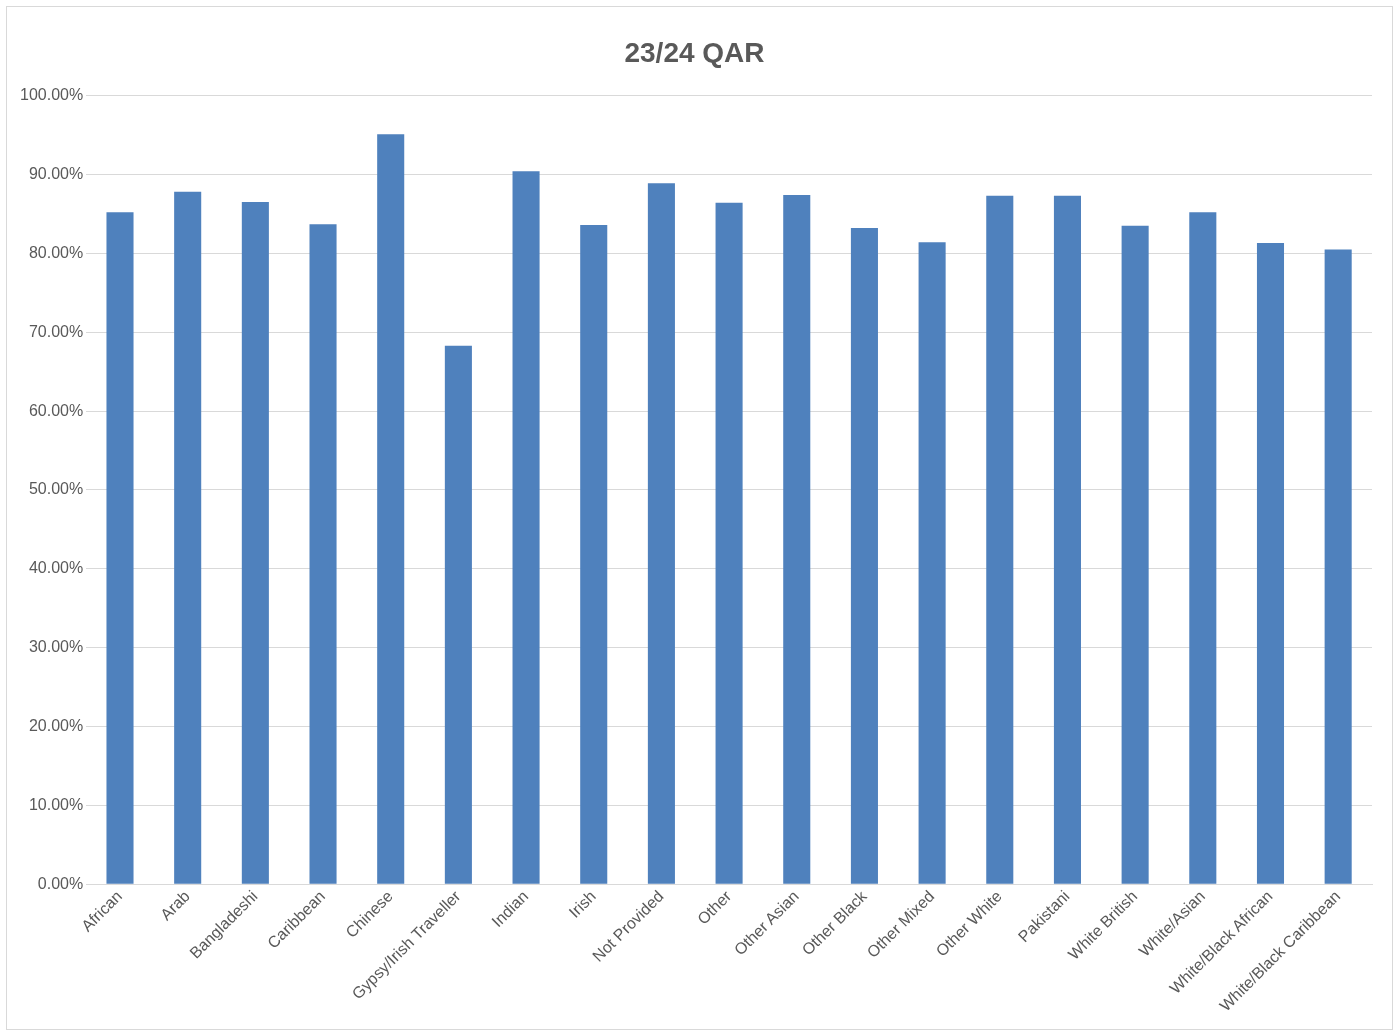 The image size is (1397, 1034). Describe the element at coordinates (51, 95) in the screenshot. I see `y-tick-label: 100.00%` at that location.